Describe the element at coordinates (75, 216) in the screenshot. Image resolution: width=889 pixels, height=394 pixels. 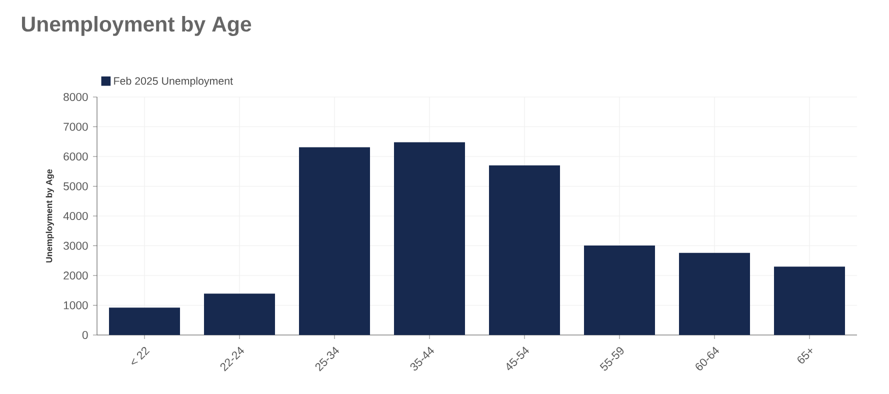
I see `y-tick-label: 4000` at that location.